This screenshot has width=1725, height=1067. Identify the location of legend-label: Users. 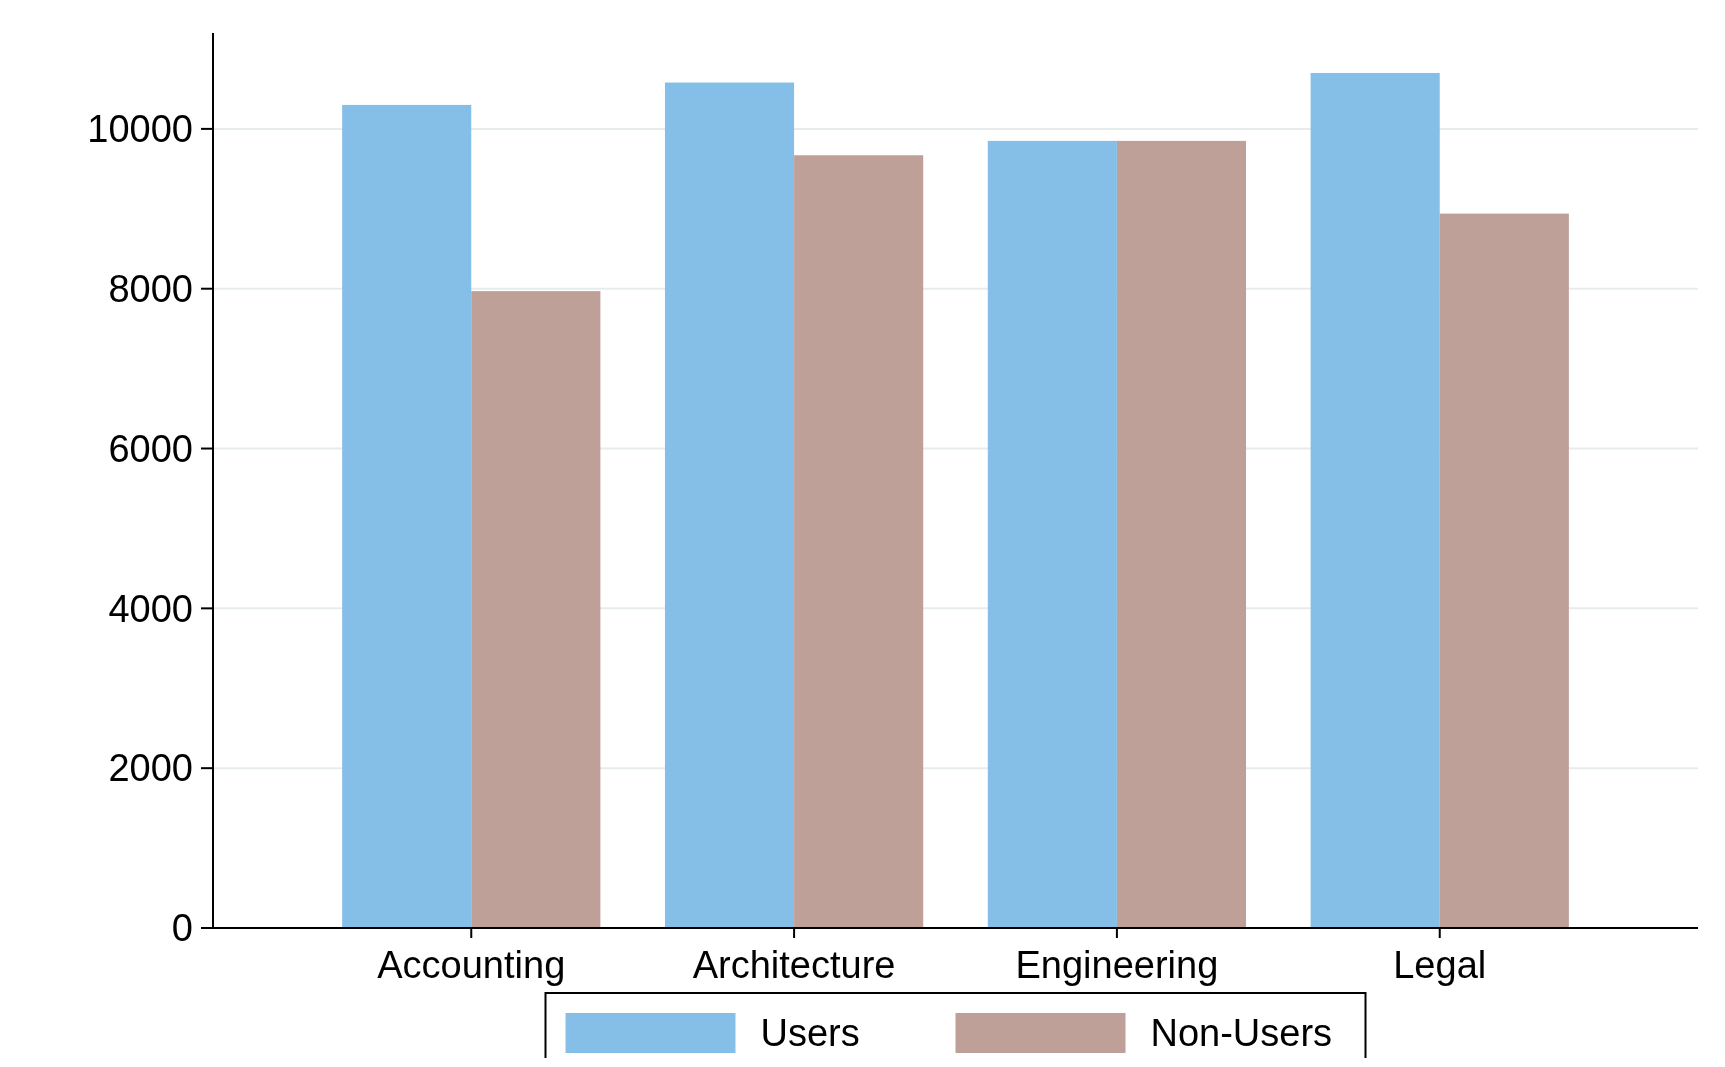
(810, 1033).